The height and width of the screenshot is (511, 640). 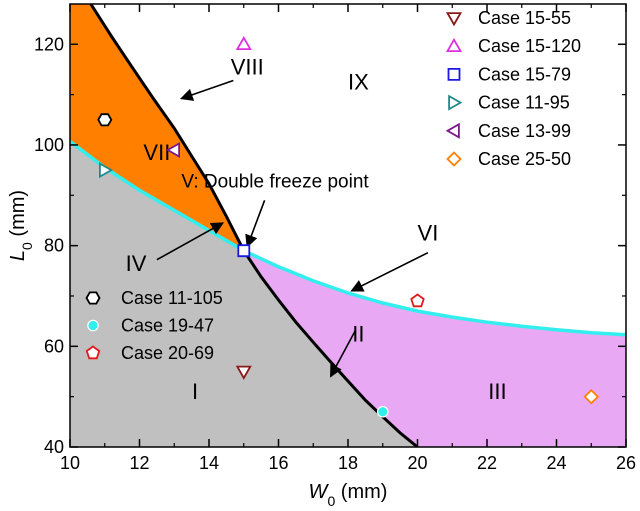 What do you see at coordinates (417, 463) in the screenshot?
I see `x-tick-label: 20` at bounding box center [417, 463].